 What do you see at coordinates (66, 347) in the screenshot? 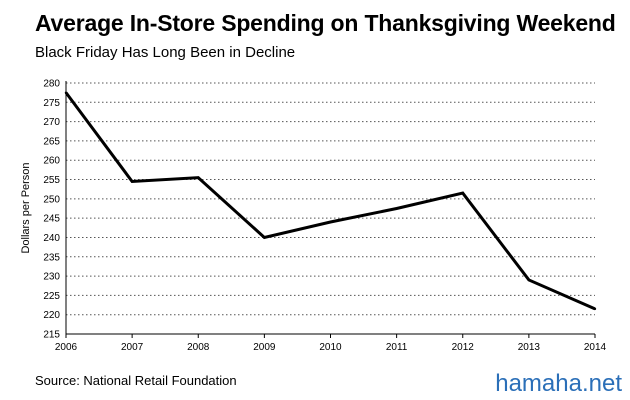
I see `x-tick-label: 2006` at bounding box center [66, 347].